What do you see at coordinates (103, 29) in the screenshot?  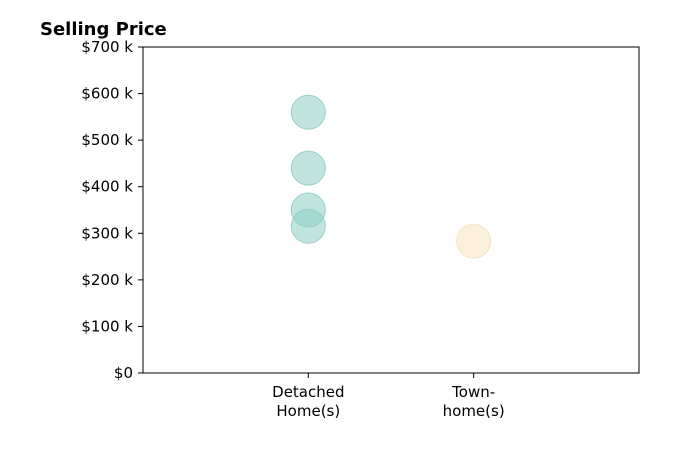 I see `chart-title: Selling Price` at bounding box center [103, 29].